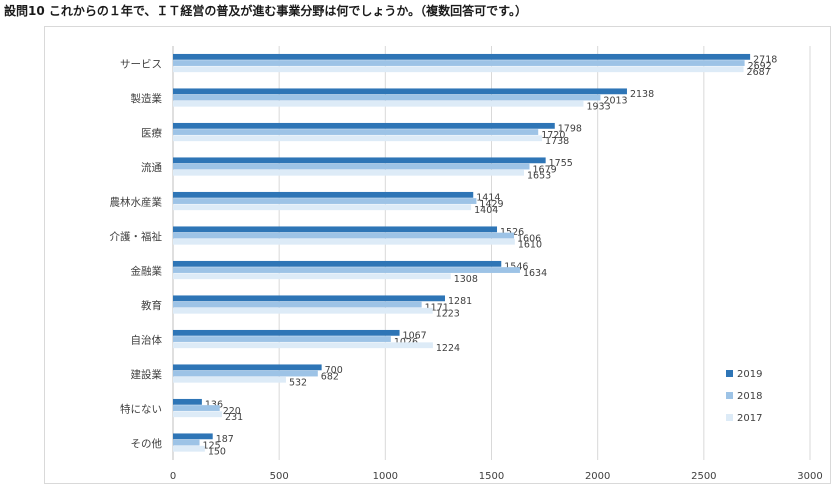  What do you see at coordinates (597, 476) in the screenshot?
I see `x-tick-label: 2000` at bounding box center [597, 476].